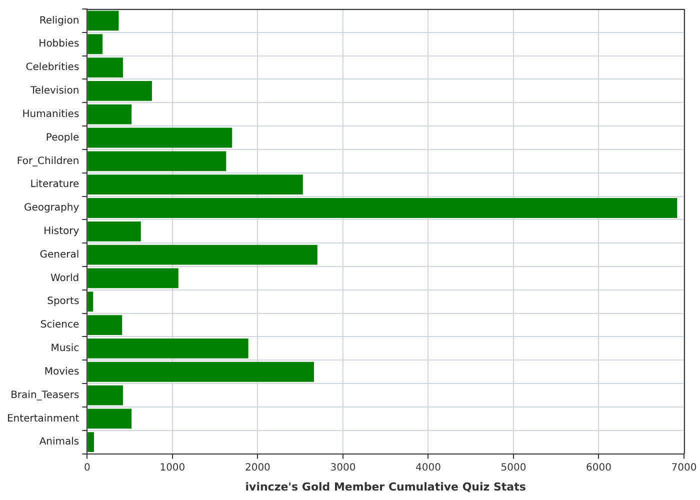  I want to click on y-tick-label: Sports, so click(63, 302).